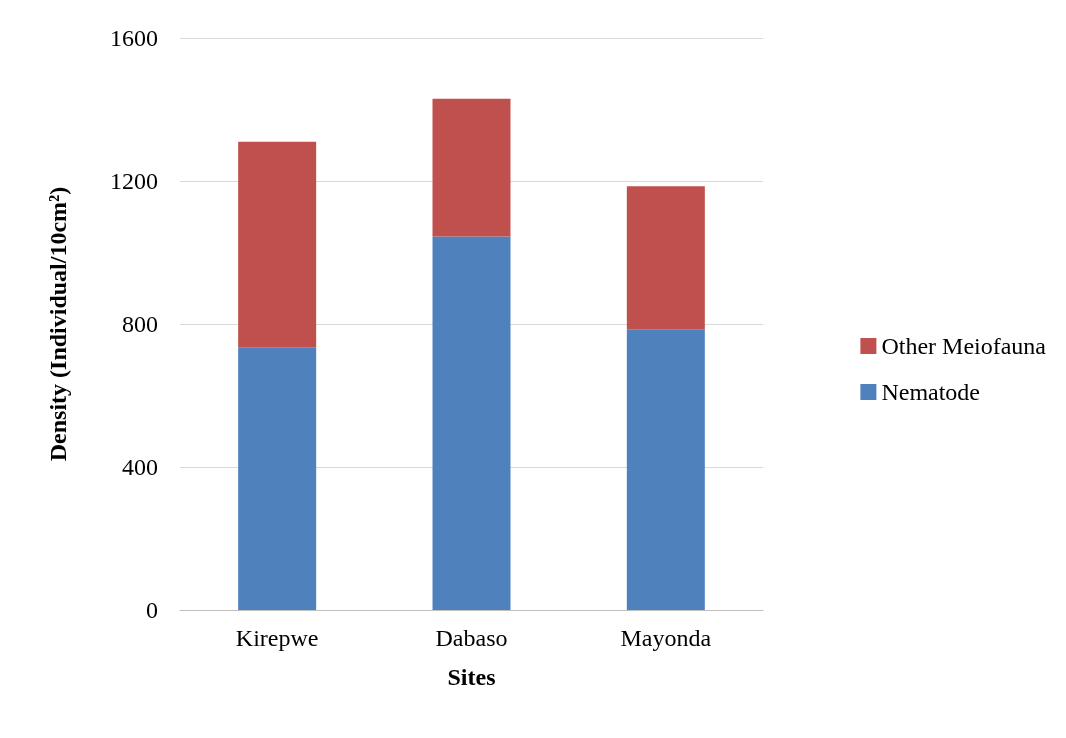  I want to click on x-tick-label: Kirepwe, so click(277, 638).